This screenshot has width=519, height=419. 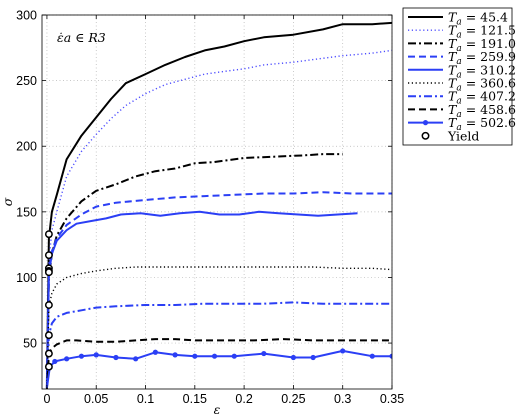 I want to click on legend-label: Ta = 502.6, so click(x=482, y=124).